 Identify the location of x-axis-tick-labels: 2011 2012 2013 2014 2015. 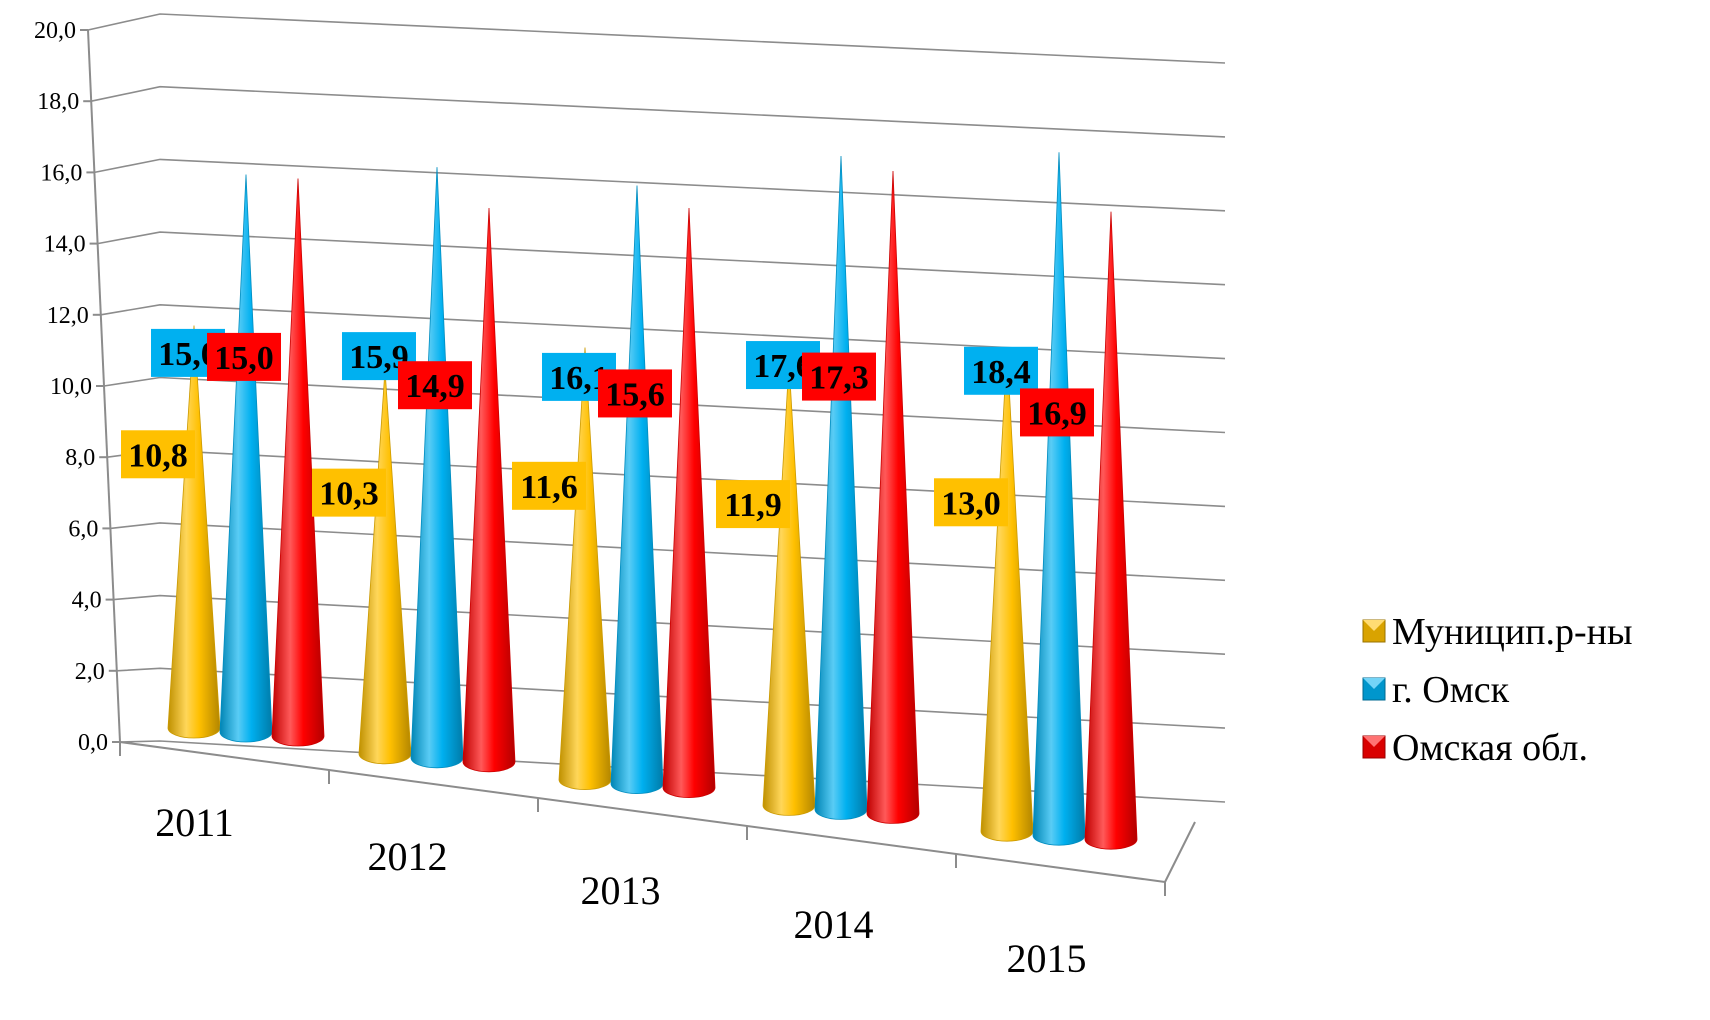
(620, 890).